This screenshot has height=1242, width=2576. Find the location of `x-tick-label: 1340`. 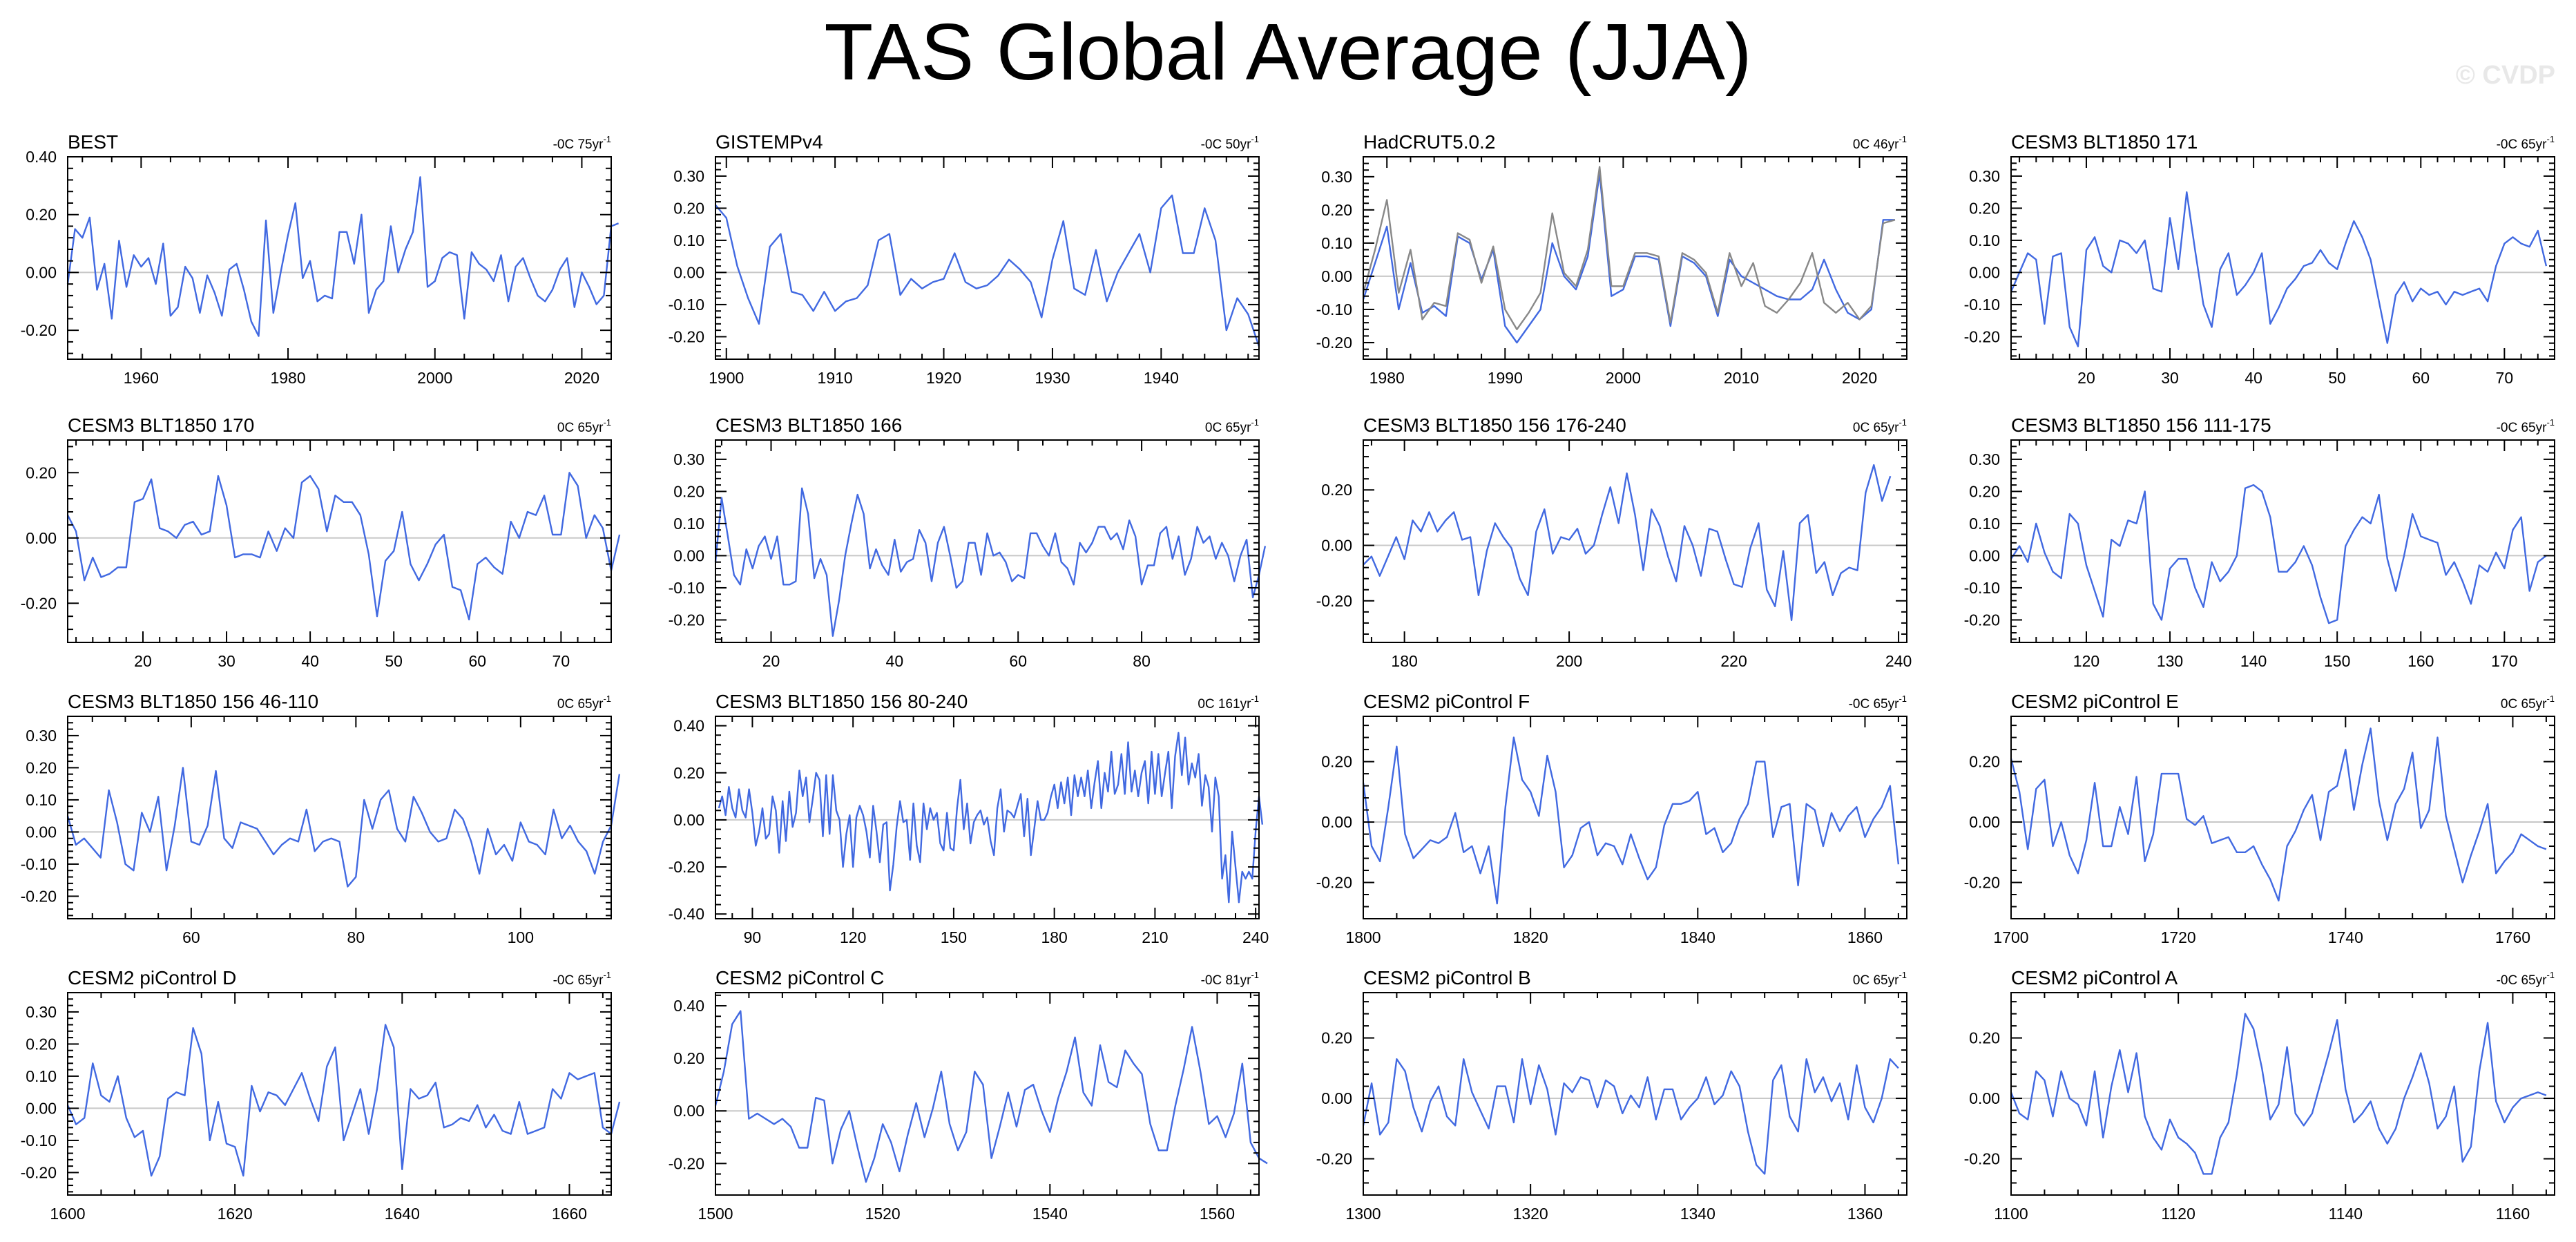

x-tick-label: 1340 is located at coordinates (1697, 1214).